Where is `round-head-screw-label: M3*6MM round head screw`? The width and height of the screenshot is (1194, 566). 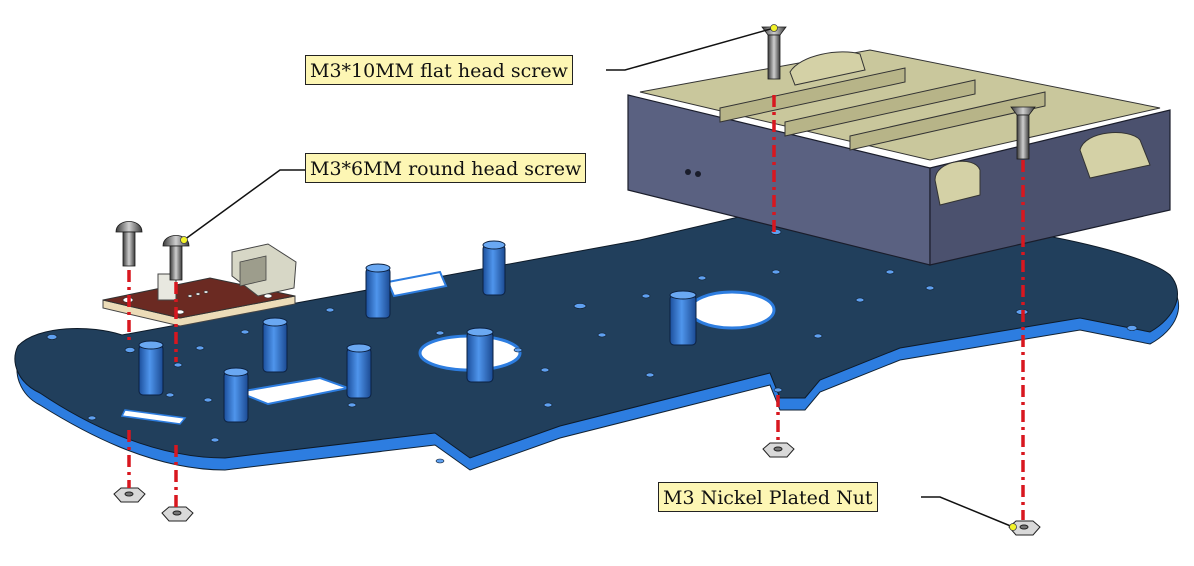 round-head-screw-label: M3*6MM round head screw is located at coordinates (446, 168).